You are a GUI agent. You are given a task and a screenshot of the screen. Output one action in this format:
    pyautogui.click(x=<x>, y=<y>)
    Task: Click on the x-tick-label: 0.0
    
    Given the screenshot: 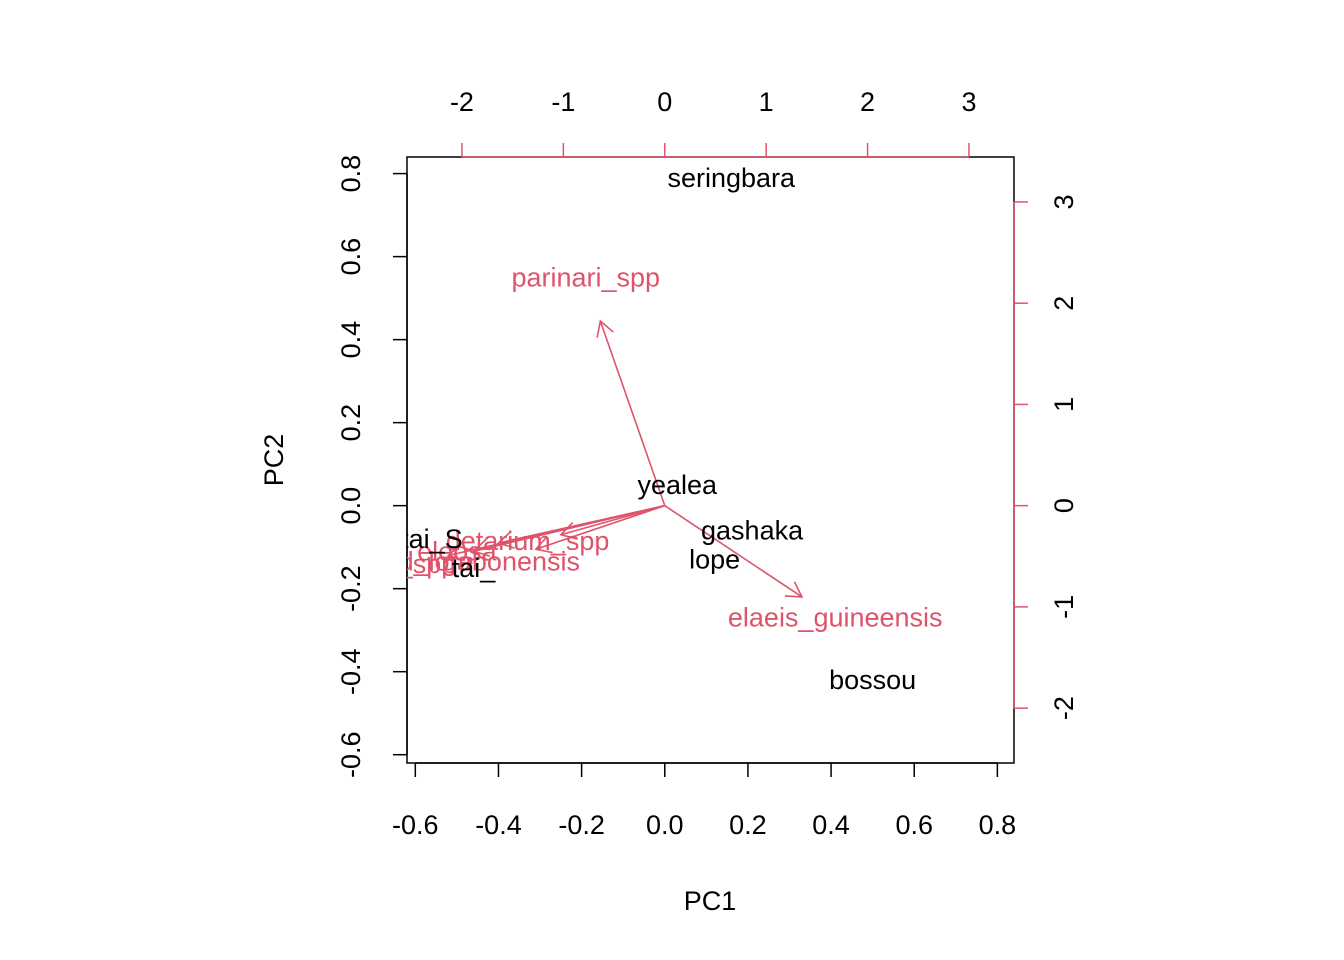 What is the action you would take?
    pyautogui.click(x=665, y=825)
    